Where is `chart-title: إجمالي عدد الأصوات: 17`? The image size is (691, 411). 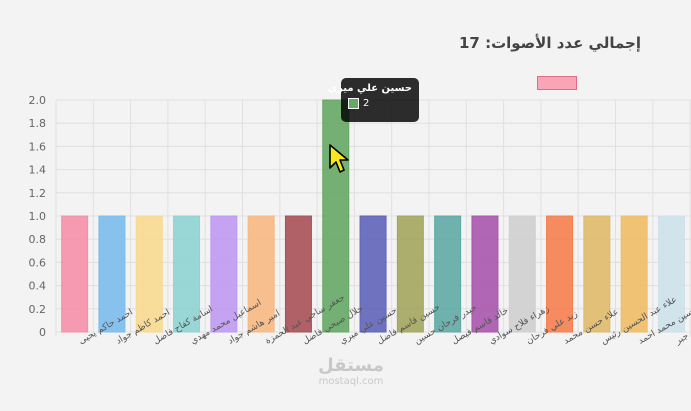 chart-title: إجمالي عدد الأصوات: 17 is located at coordinates (549, 43).